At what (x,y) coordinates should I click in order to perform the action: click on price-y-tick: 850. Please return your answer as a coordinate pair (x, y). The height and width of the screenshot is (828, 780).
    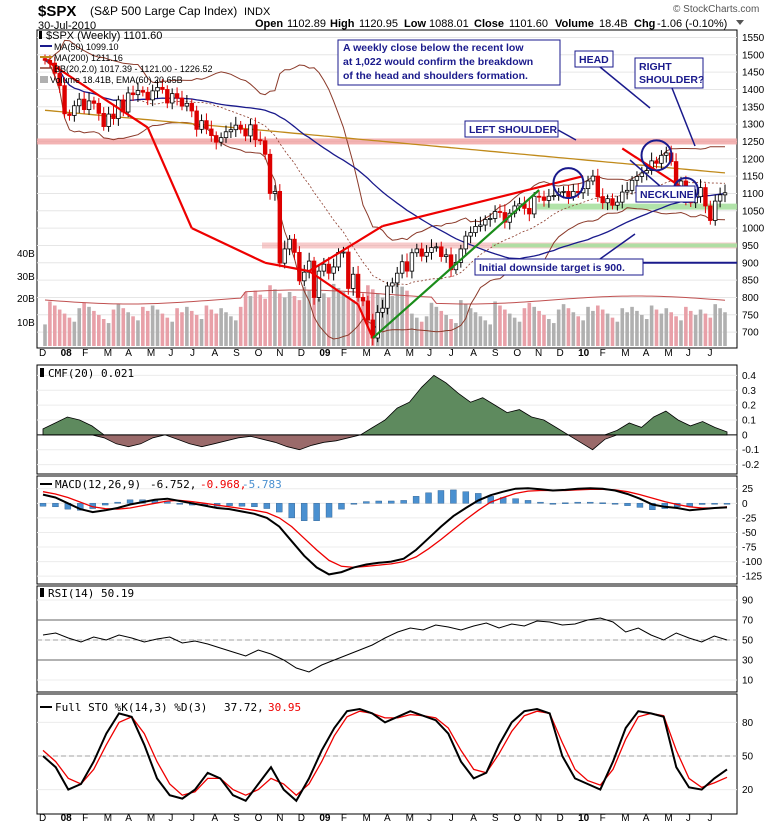
    Looking at the image, I should click on (750, 281).